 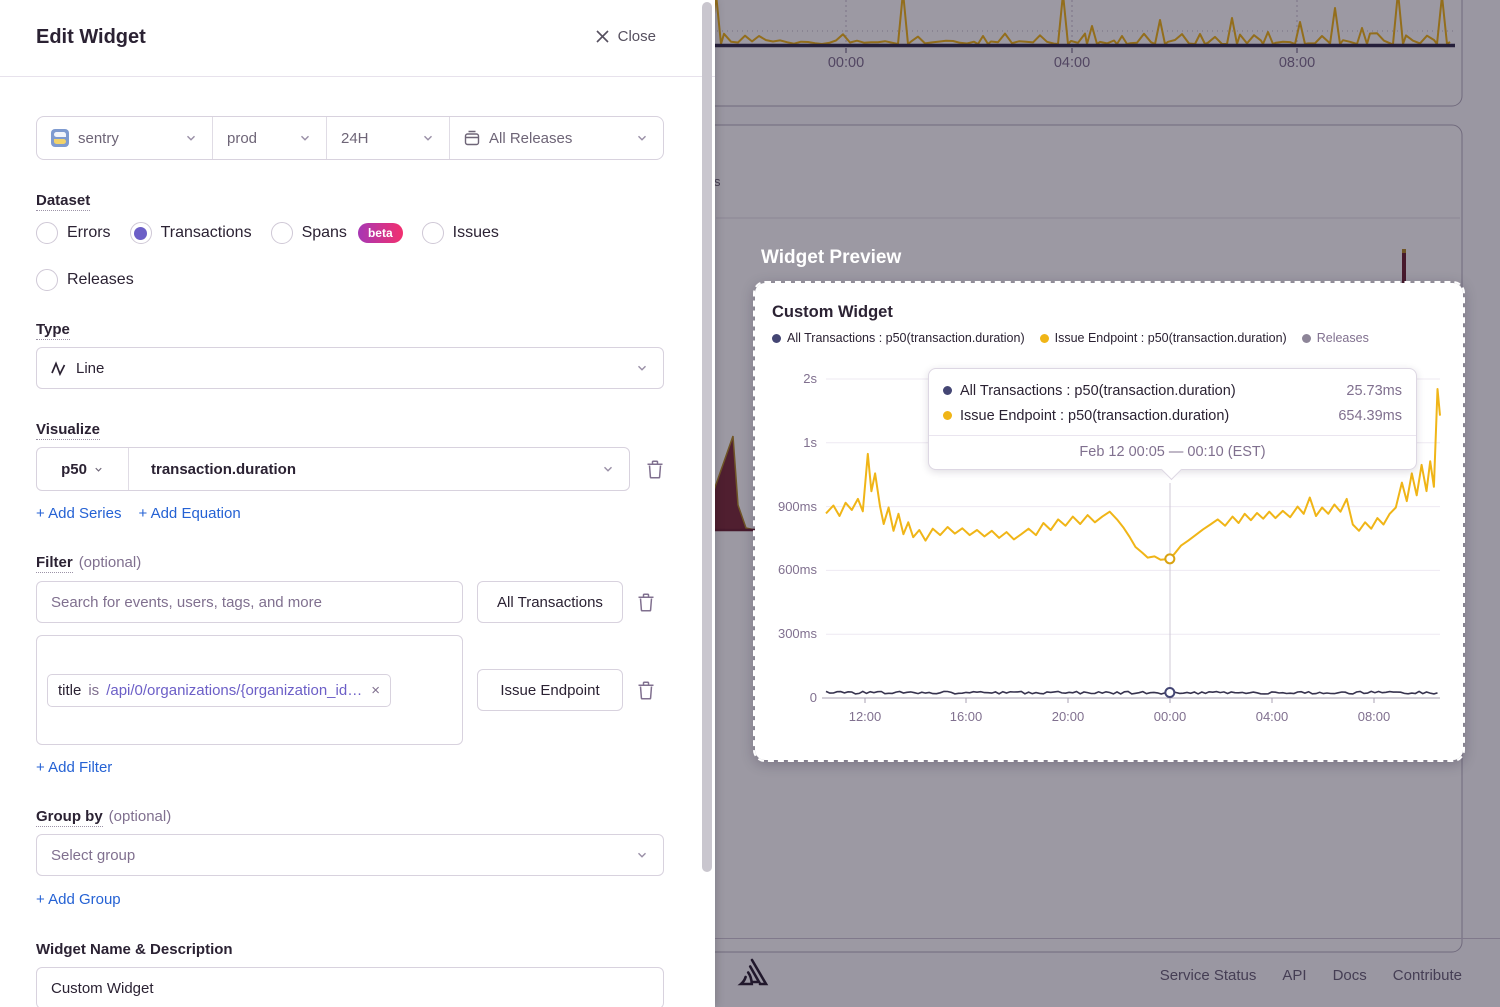 I want to click on add-filter-button: + Add Filter, so click(x=74, y=767).